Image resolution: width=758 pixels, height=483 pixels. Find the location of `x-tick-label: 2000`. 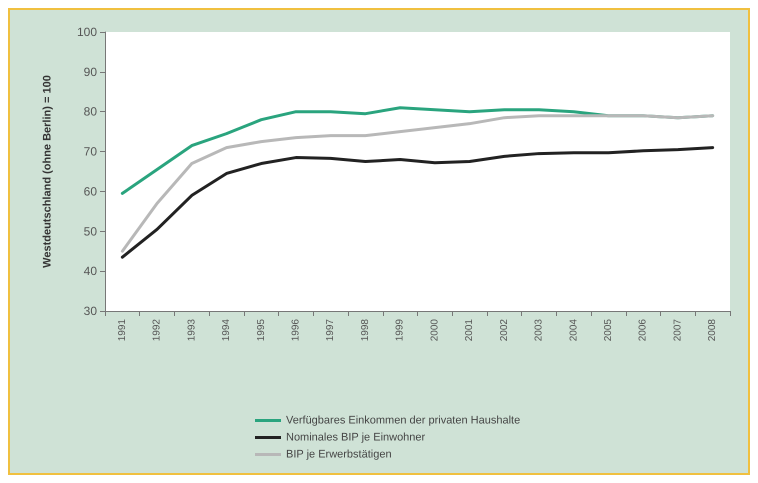

x-tick-label: 2000 is located at coordinates (434, 330).